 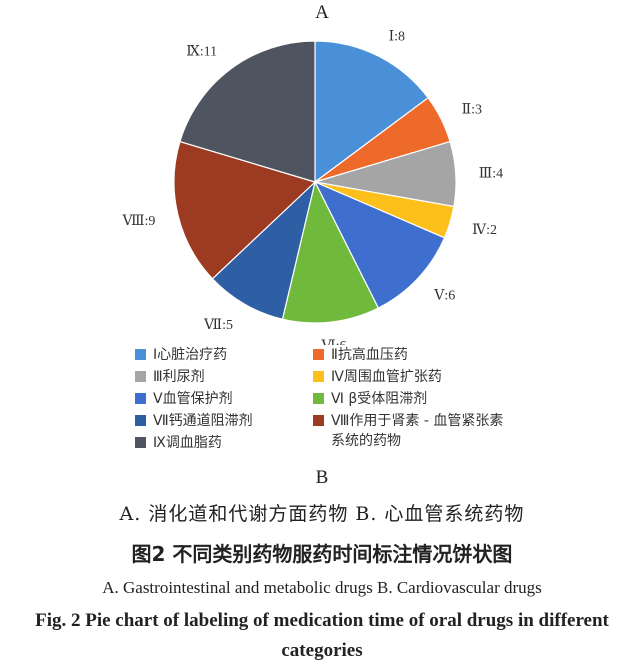 What do you see at coordinates (179, 377) in the screenshot?
I see `legend-label: Ⅲ利尿剂` at bounding box center [179, 377].